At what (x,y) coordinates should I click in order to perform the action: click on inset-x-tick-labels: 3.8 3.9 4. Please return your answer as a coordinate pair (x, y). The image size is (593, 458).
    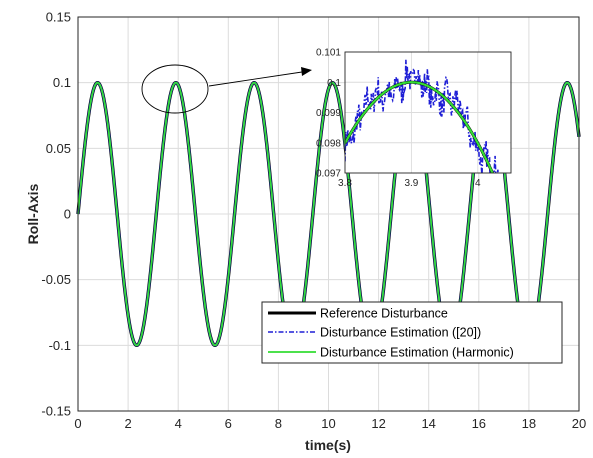
    Looking at the image, I should click on (409, 183).